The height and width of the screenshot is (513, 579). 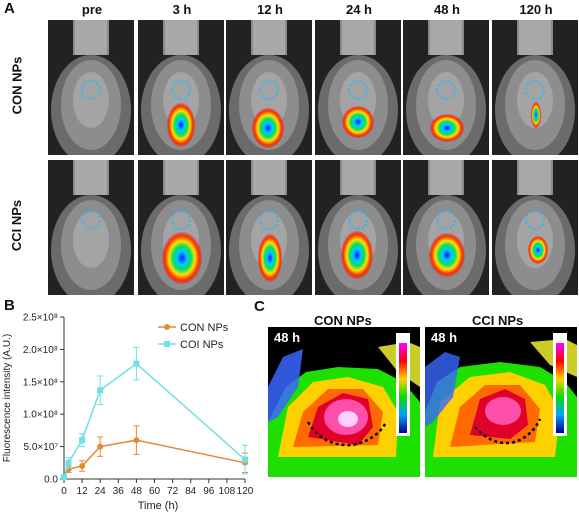 I want to click on y-tick-label: 5.0×10⁷, so click(x=41, y=447).